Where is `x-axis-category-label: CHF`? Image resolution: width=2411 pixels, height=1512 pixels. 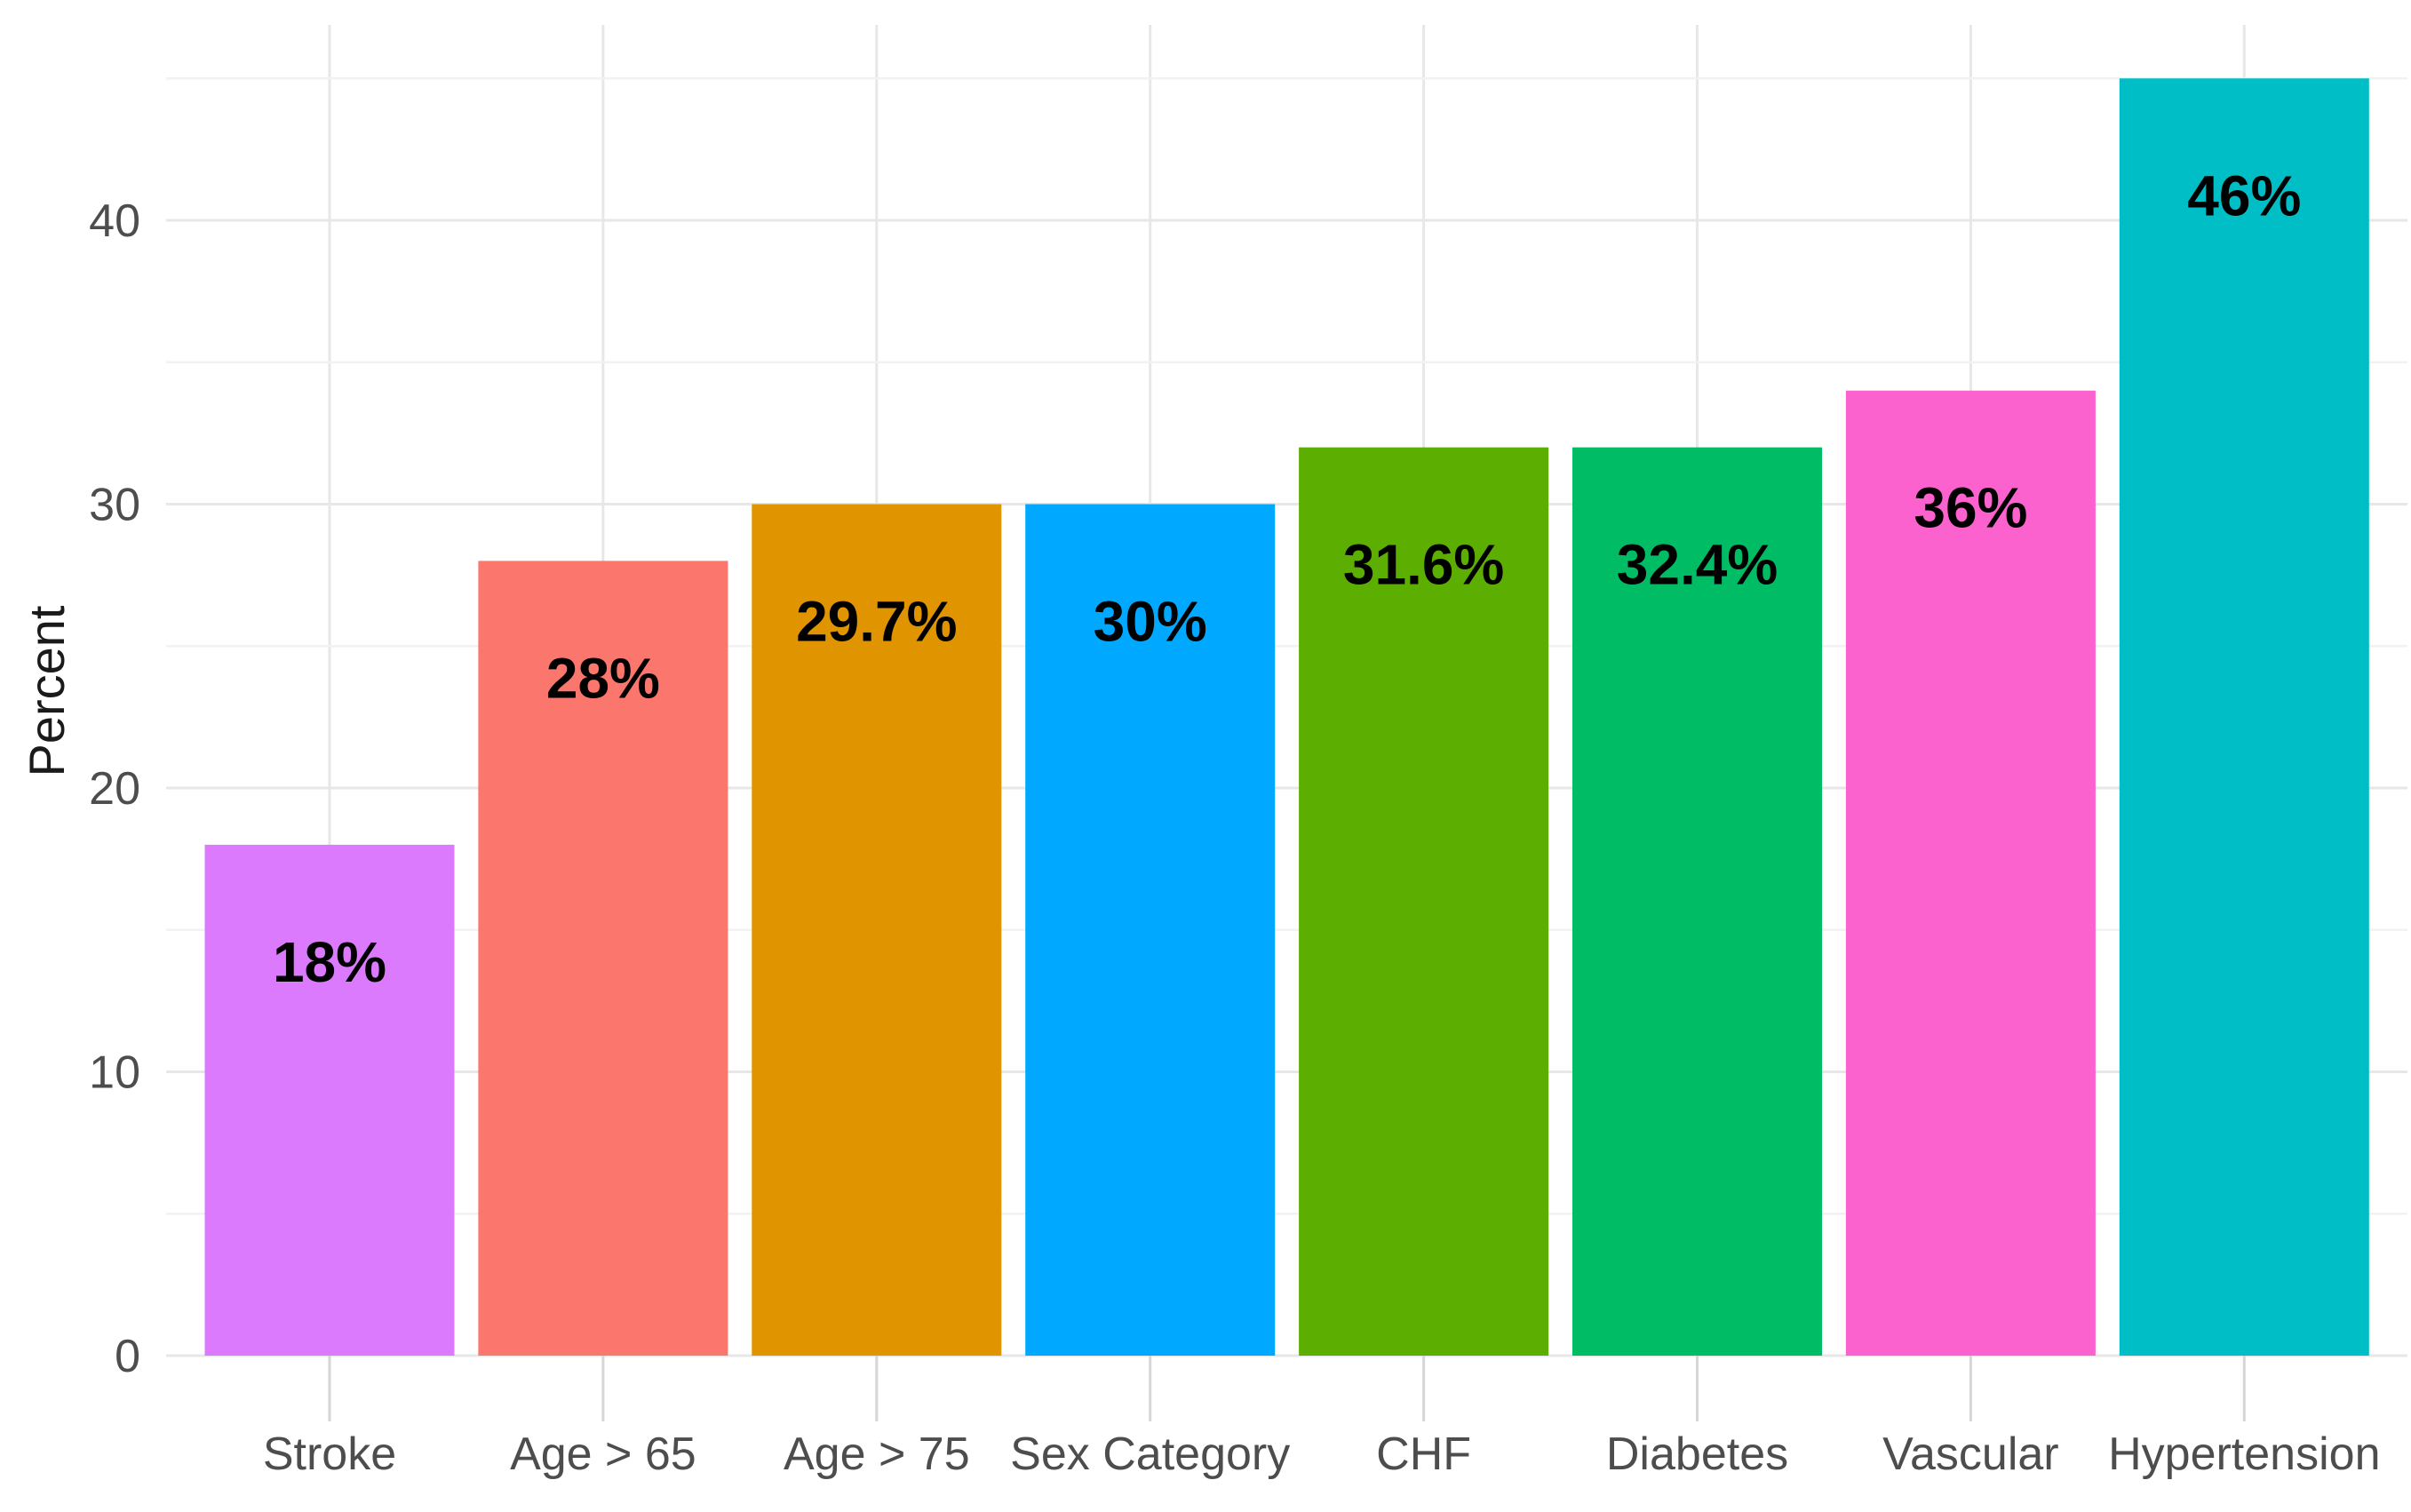
x-axis-category-label: CHF is located at coordinates (1423, 1454).